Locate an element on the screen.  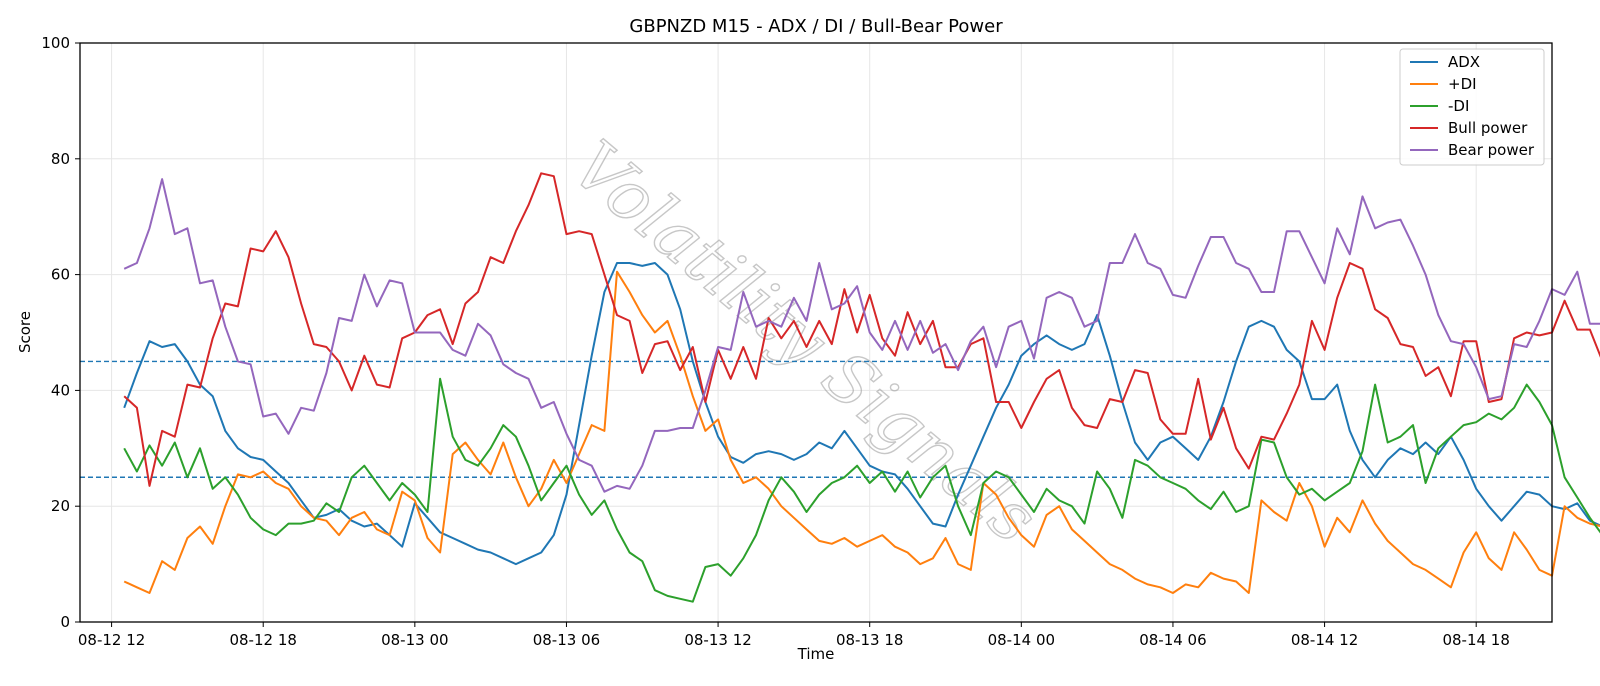
y-tick-label: 40 is located at coordinates (60, 390).